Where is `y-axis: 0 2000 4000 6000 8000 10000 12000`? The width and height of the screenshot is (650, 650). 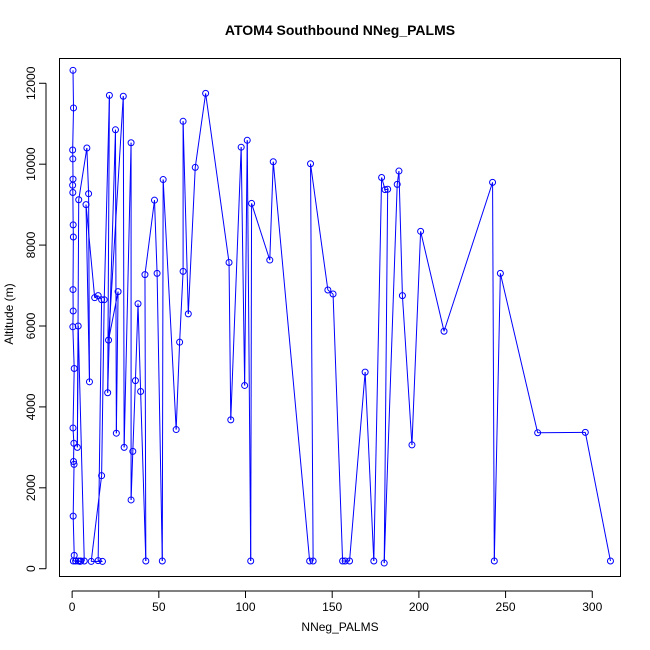
y-axis: 0 2000 4000 6000 8000 10000 12000 is located at coordinates (35, 319).